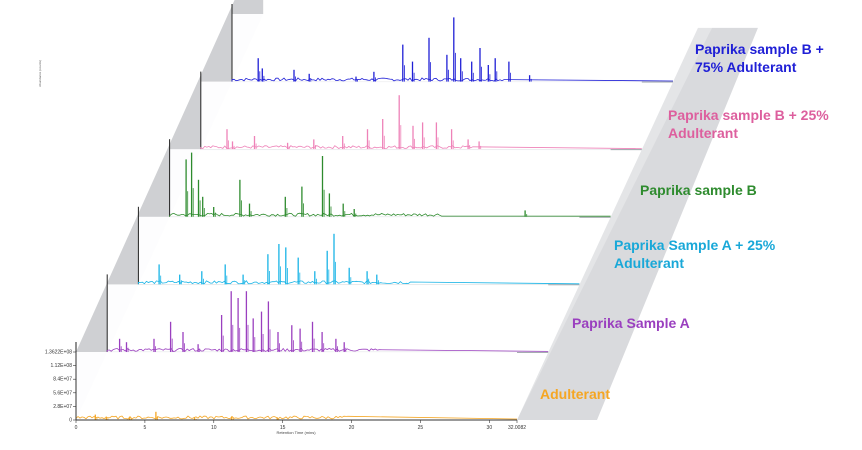 This screenshot has height=450, width=862. What do you see at coordinates (698, 190) in the screenshot?
I see `series-label: Paprika sample B` at bounding box center [698, 190].